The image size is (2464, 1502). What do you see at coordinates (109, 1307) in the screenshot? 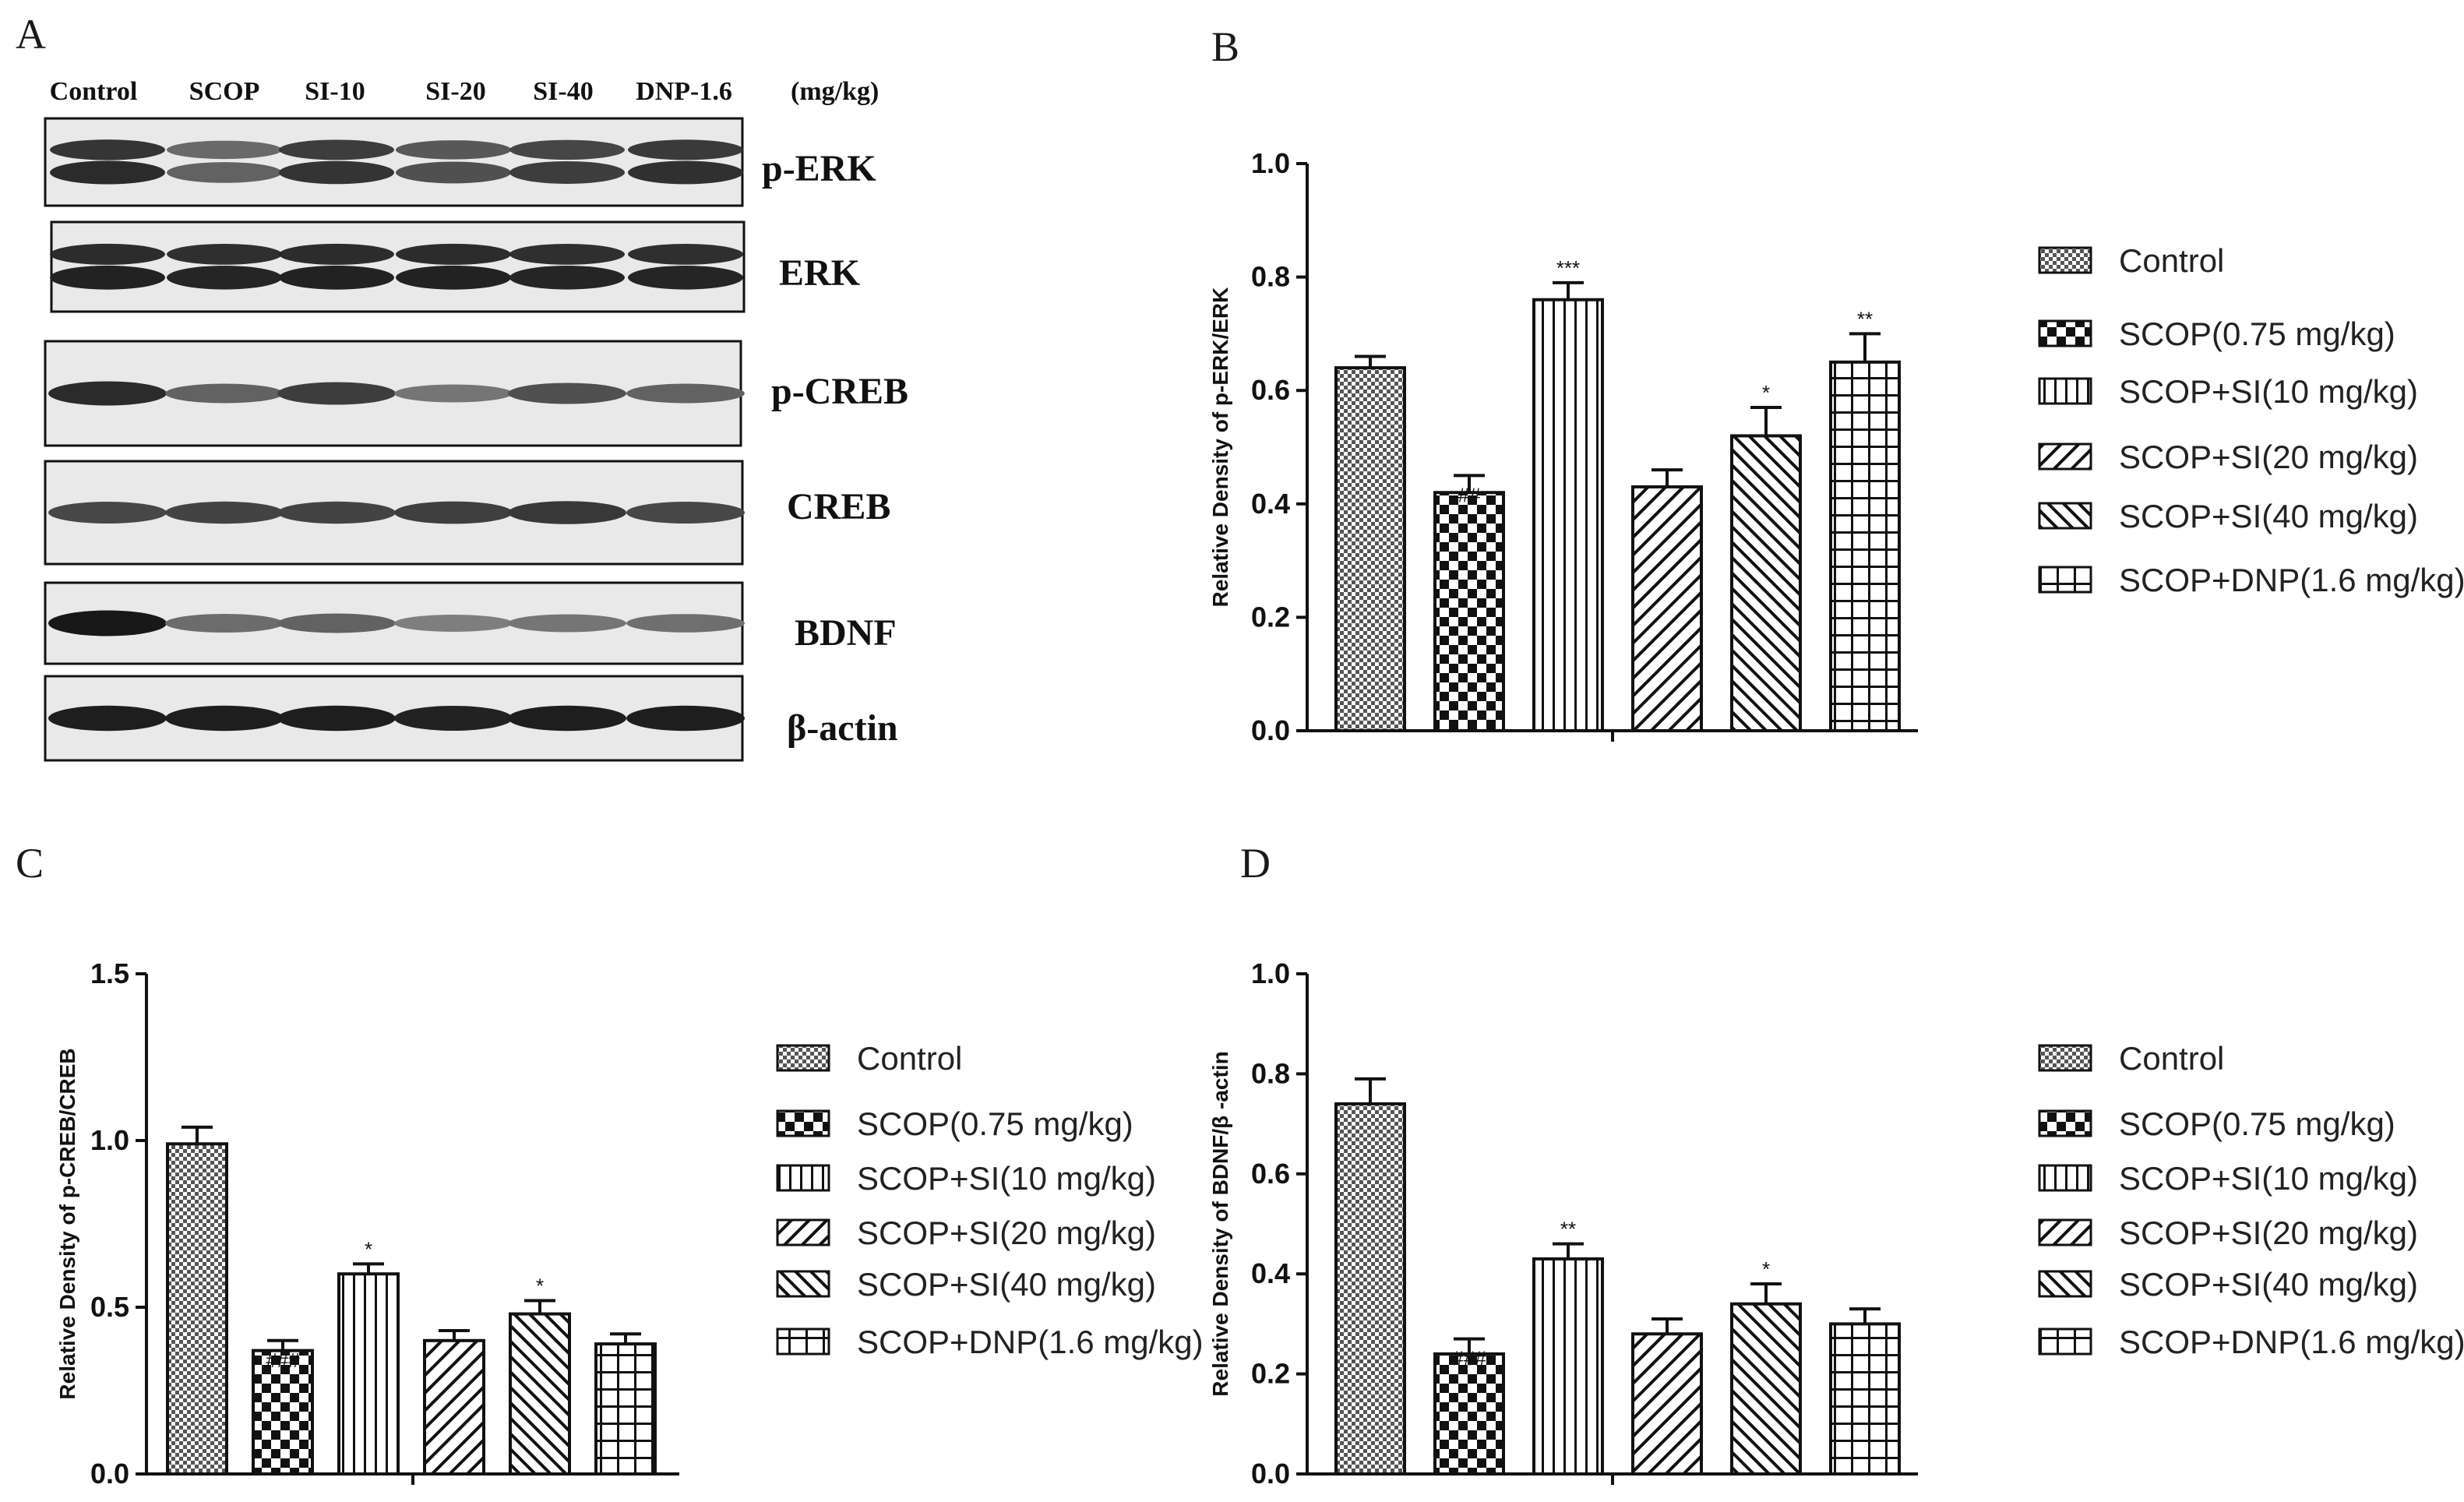
I see `y-tick-label: 0.5` at bounding box center [109, 1307].